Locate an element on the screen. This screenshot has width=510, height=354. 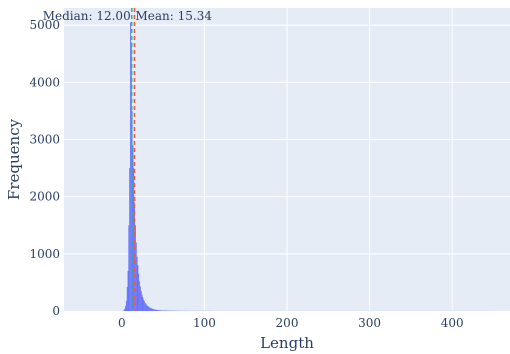
x-tick-label: 300 is located at coordinates (369, 323).